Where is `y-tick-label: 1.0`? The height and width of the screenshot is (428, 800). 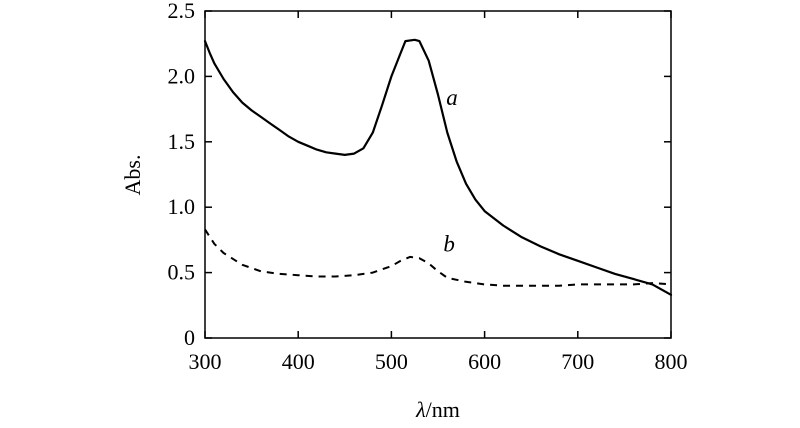 y-tick-label: 1.0 is located at coordinates (182, 206).